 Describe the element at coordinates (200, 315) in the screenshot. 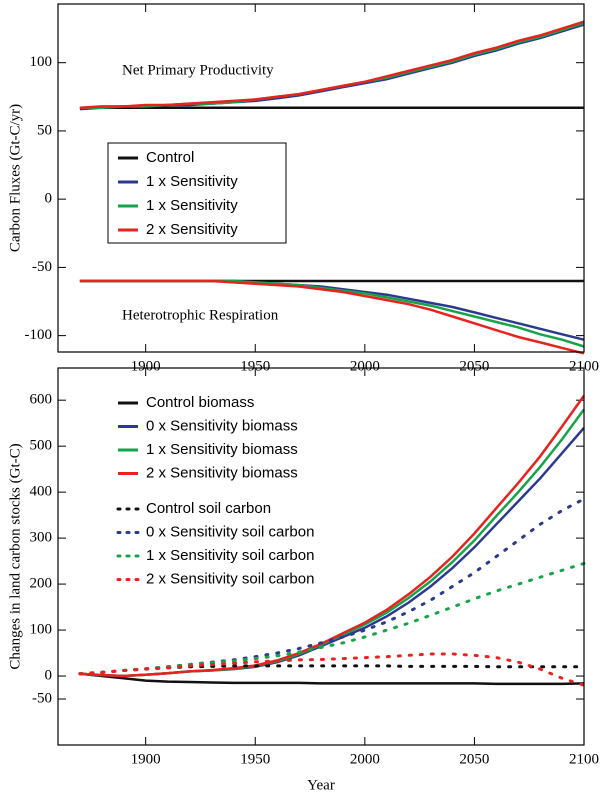

I see `annotation: Heterotrophic Respiration` at that location.